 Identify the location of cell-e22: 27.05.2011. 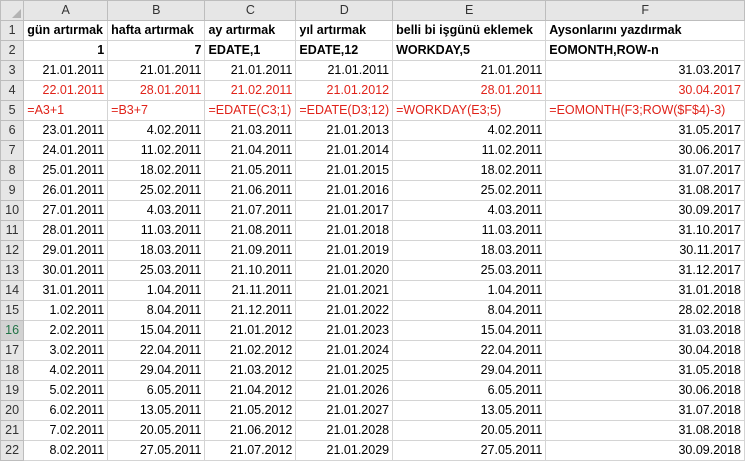
(469, 450).